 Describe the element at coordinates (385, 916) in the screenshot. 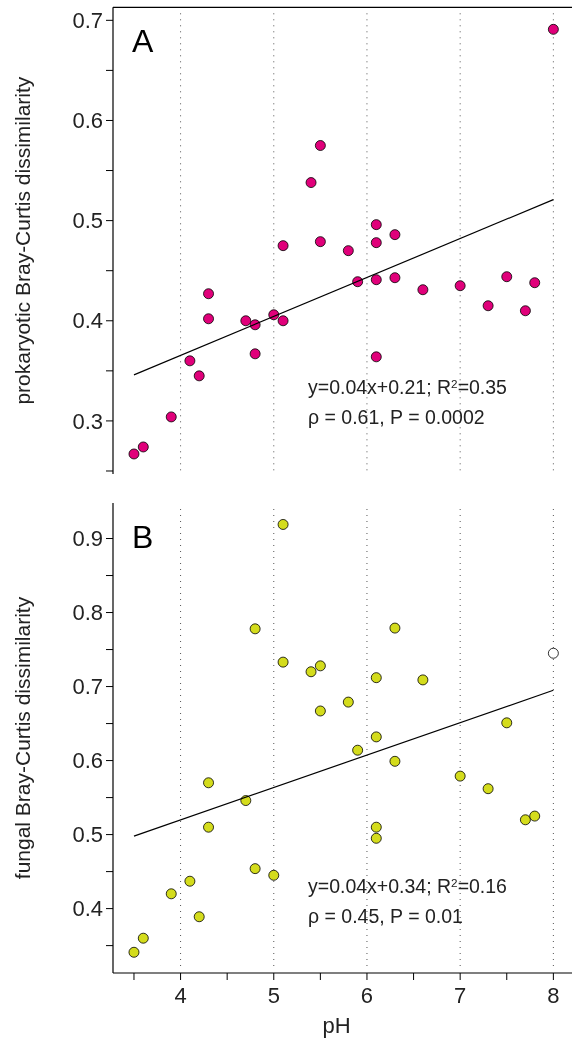

I see `annotation: ρ = 0.45, P = 0.01` at that location.